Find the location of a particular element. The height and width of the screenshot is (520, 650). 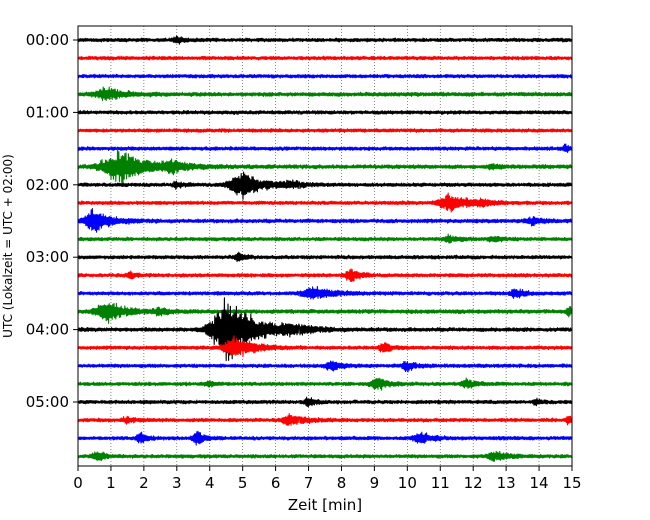

x-tick-label-0: 0 is located at coordinates (78, 483).